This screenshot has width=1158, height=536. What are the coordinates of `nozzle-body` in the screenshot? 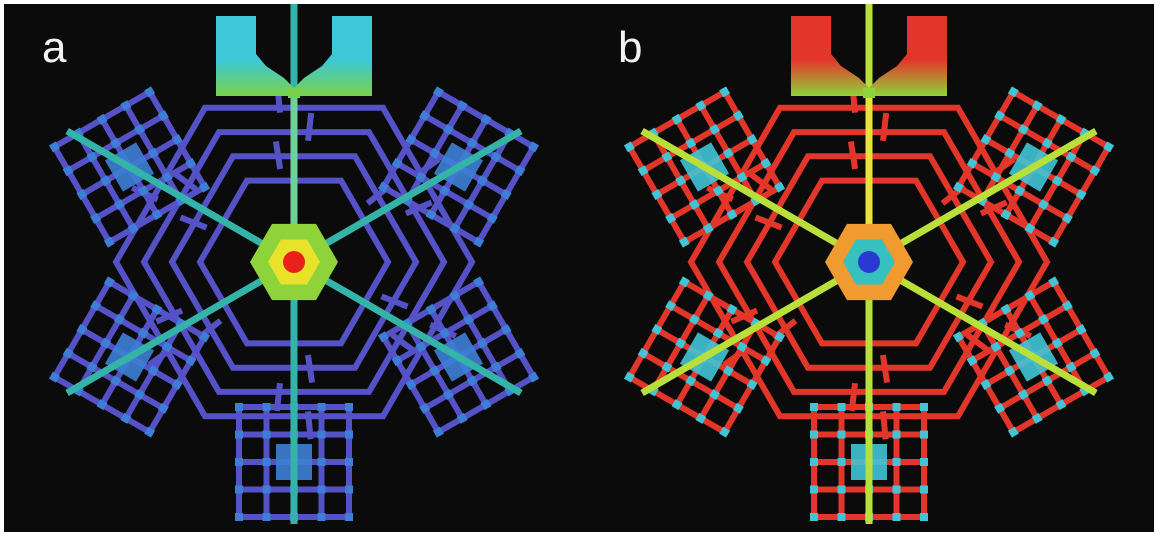 It's located at (294, 56).